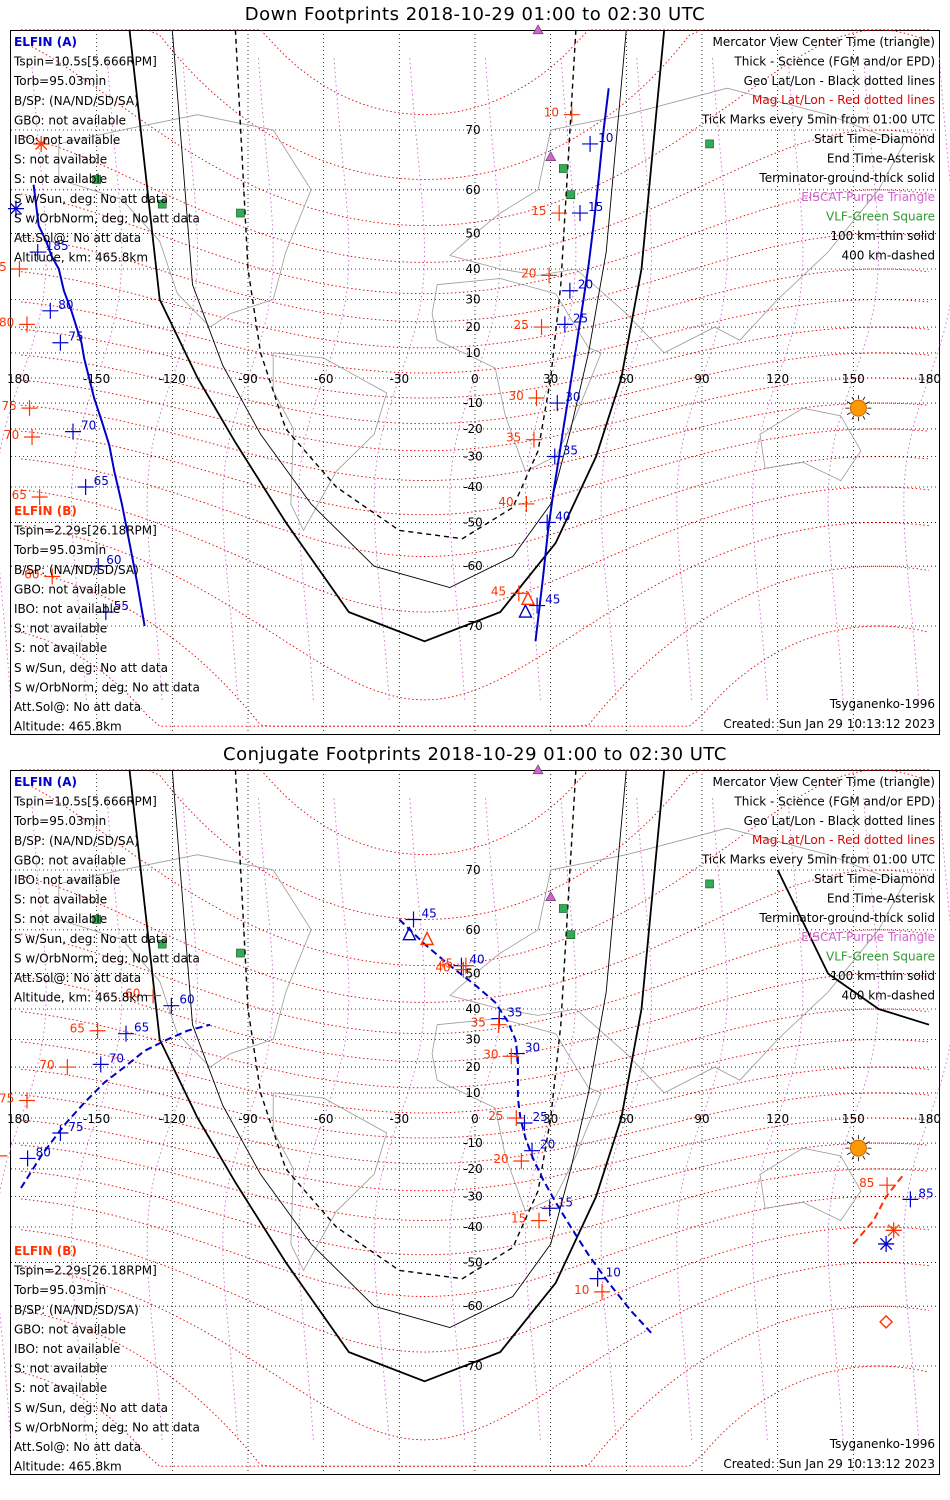 This screenshot has height=1500, width=950. I want to click on created-label: Created: Sun Jan 29 10:13:12 2023, so click(829, 724).